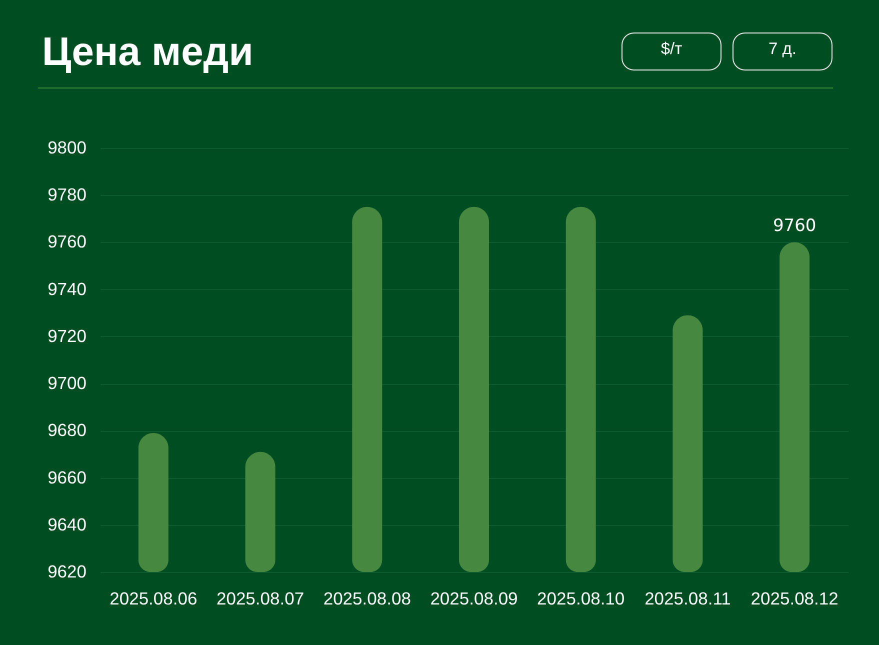  Describe the element at coordinates (67, 288) in the screenshot. I see `y-tick-label: 9740` at that location.